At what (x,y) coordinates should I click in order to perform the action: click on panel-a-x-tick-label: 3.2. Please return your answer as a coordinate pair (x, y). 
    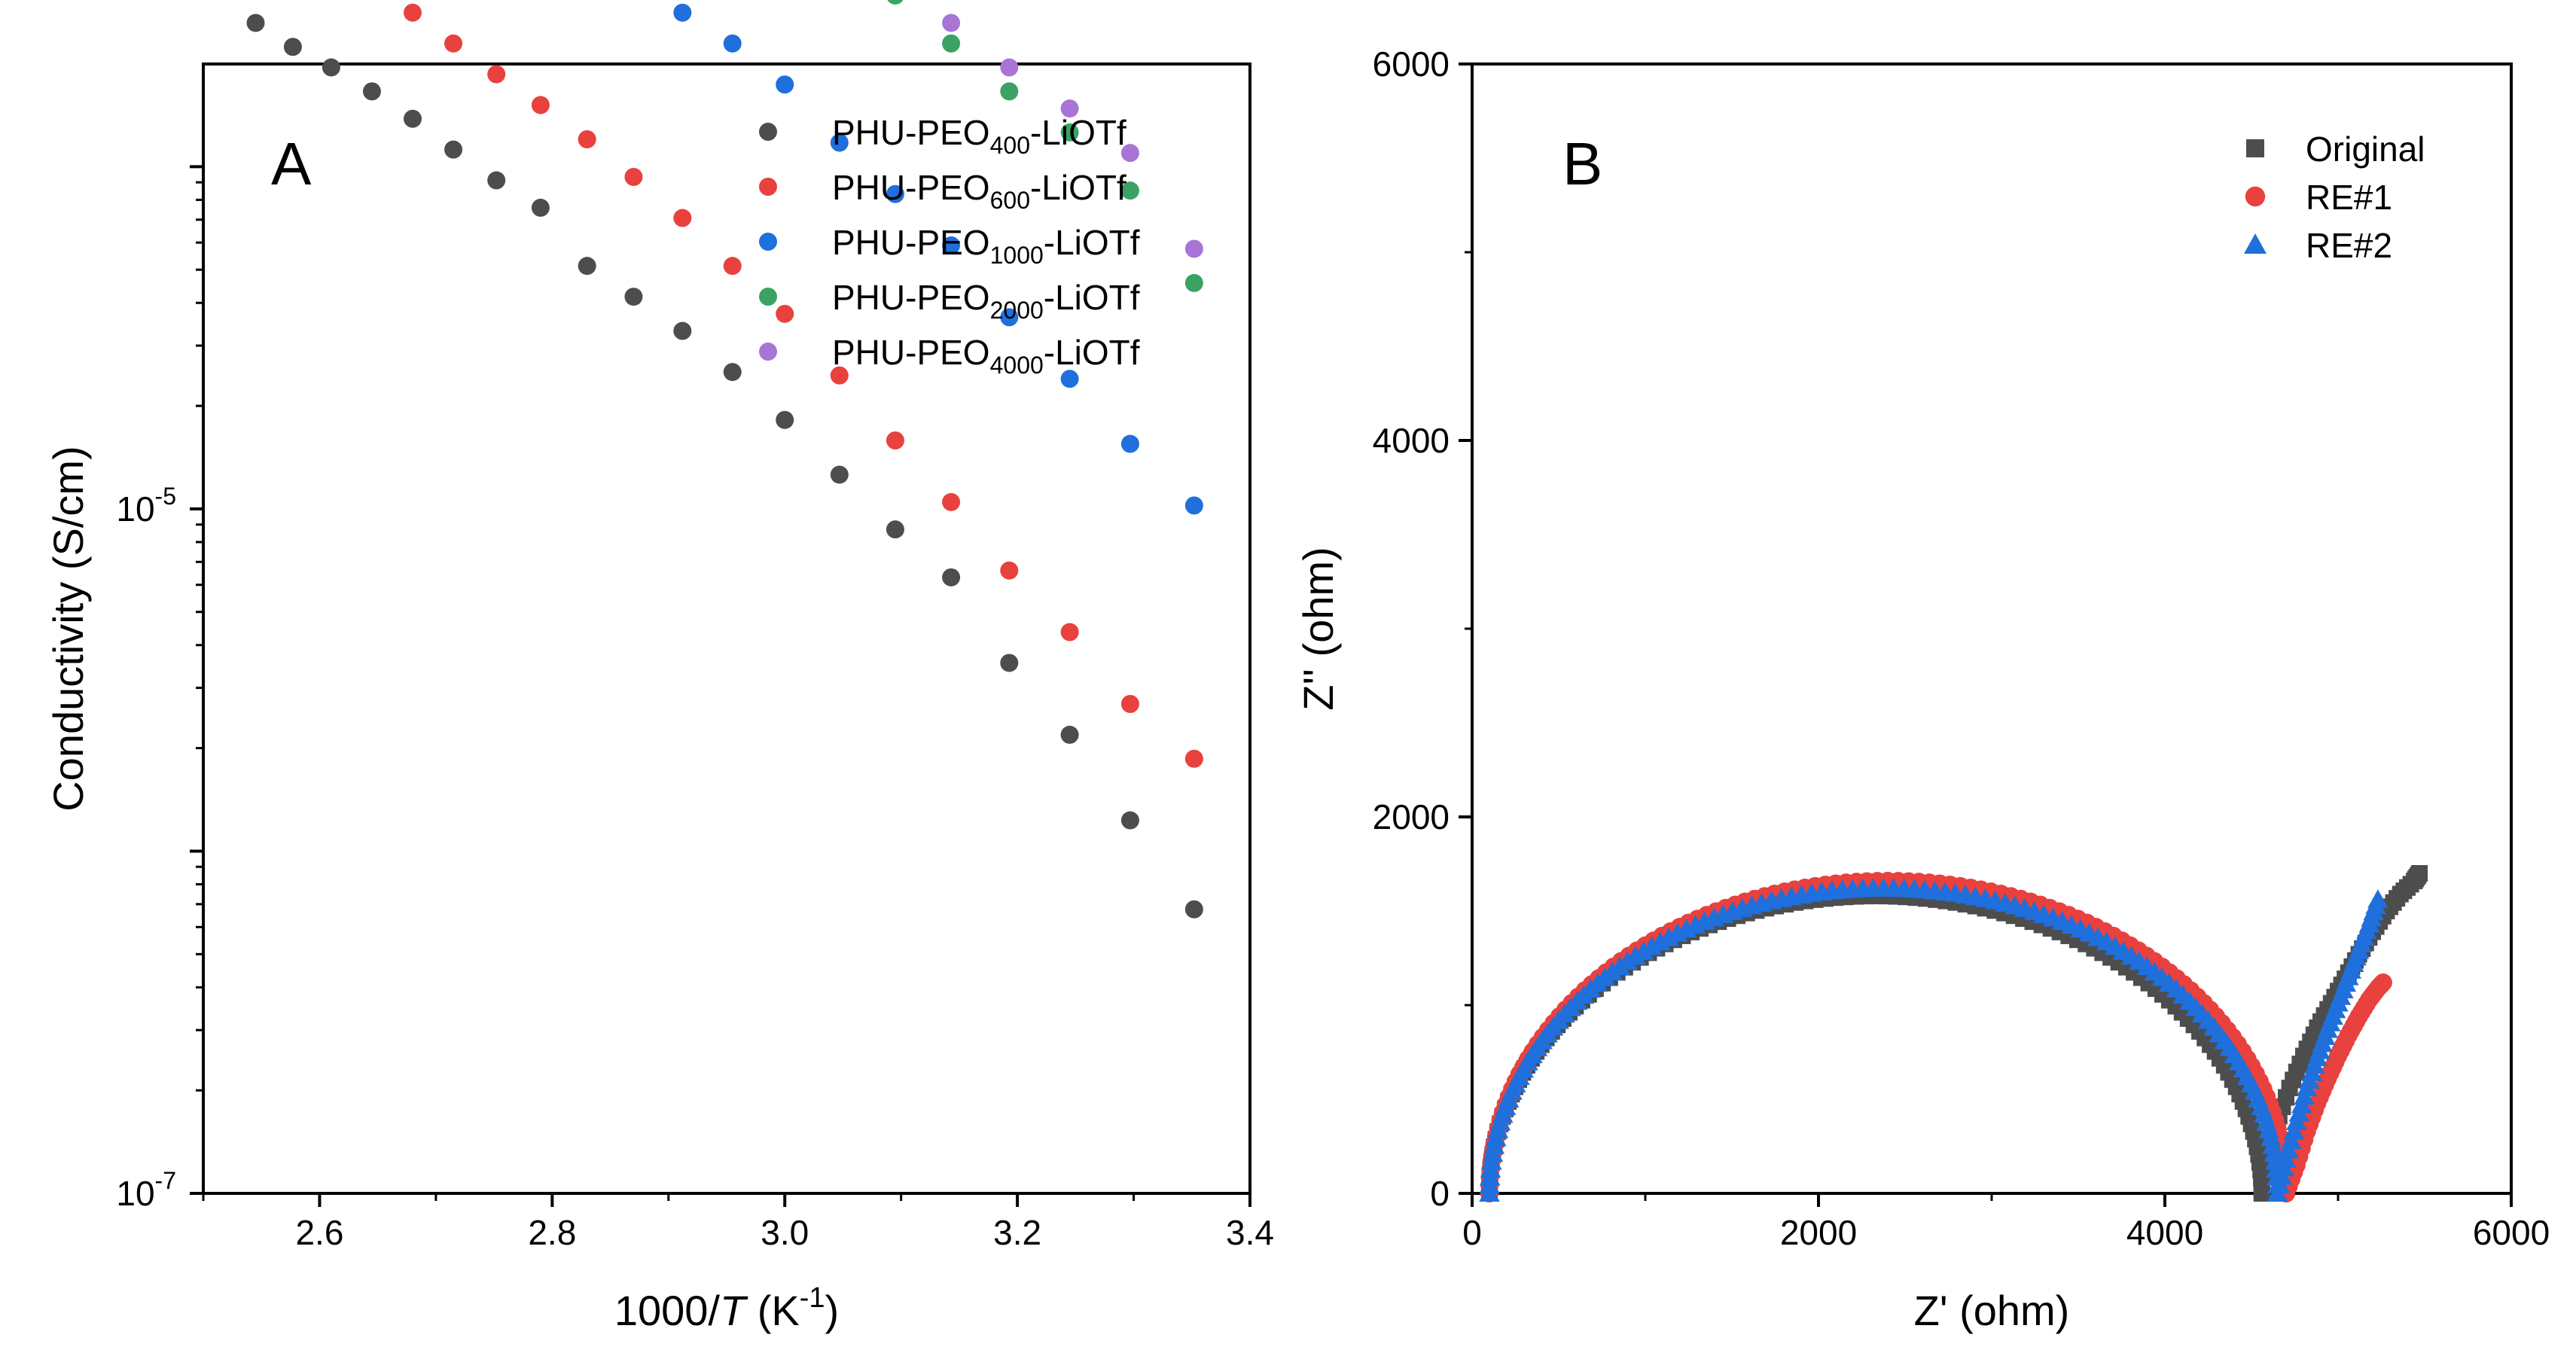
    Looking at the image, I should click on (1017, 1232).